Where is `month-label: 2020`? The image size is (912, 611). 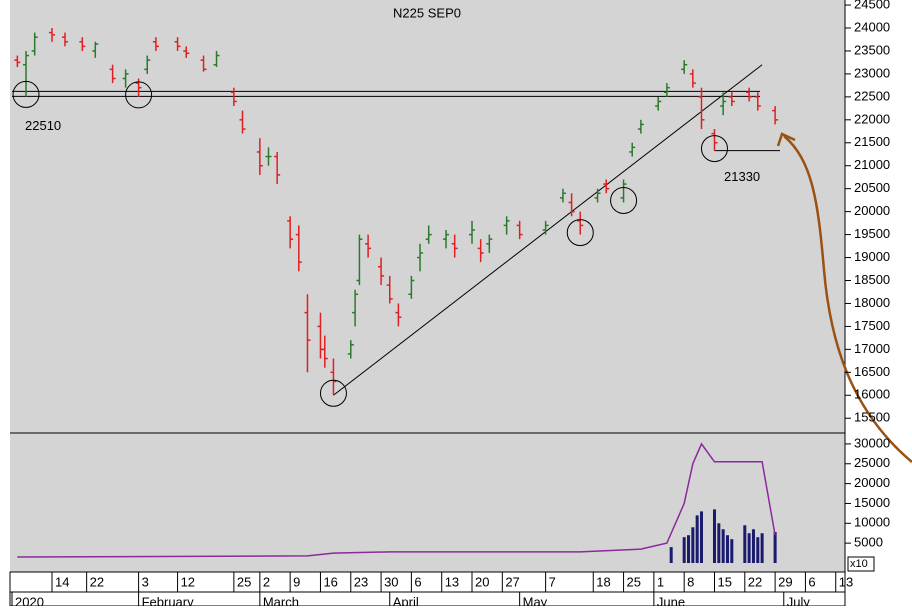 month-label: 2020 is located at coordinates (29, 600).